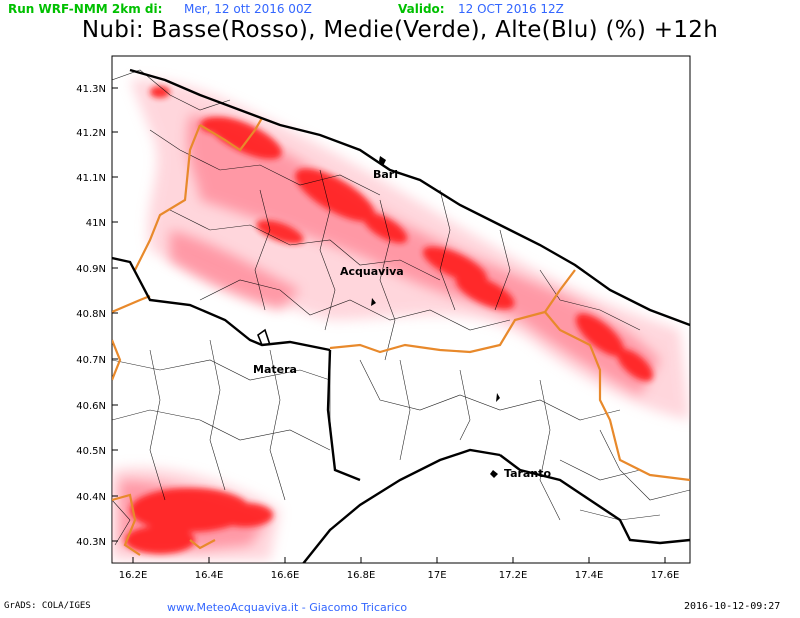 This screenshot has height=618, width=800. Describe the element at coordinates (91, 89) in the screenshot. I see `y-tick-label: 41.3N` at that location.